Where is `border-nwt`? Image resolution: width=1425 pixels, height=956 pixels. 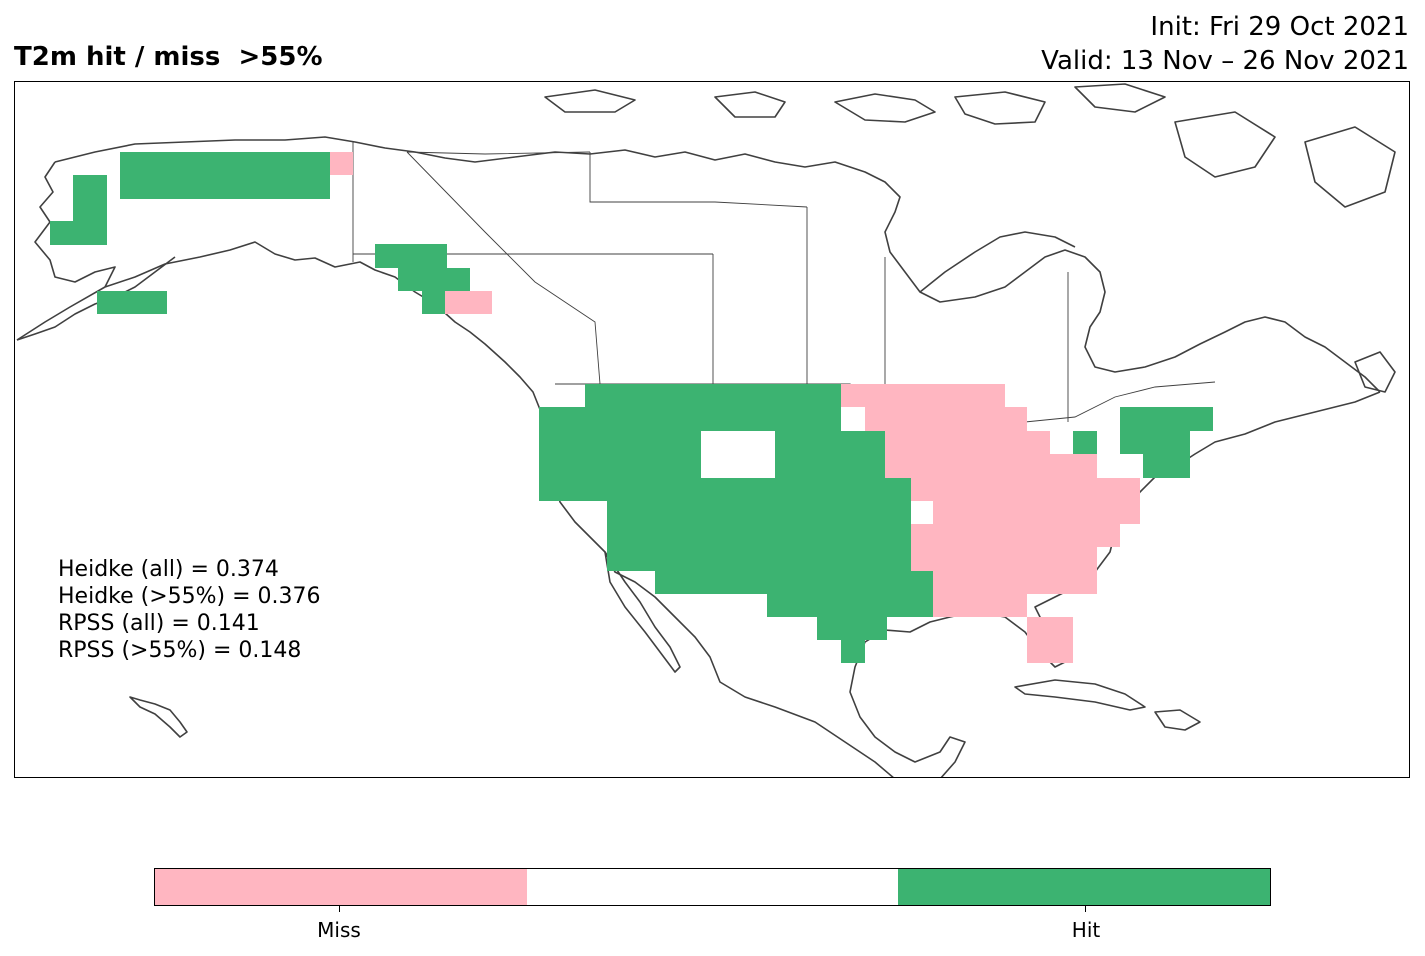
border-nwt is located at coordinates (698, 180).